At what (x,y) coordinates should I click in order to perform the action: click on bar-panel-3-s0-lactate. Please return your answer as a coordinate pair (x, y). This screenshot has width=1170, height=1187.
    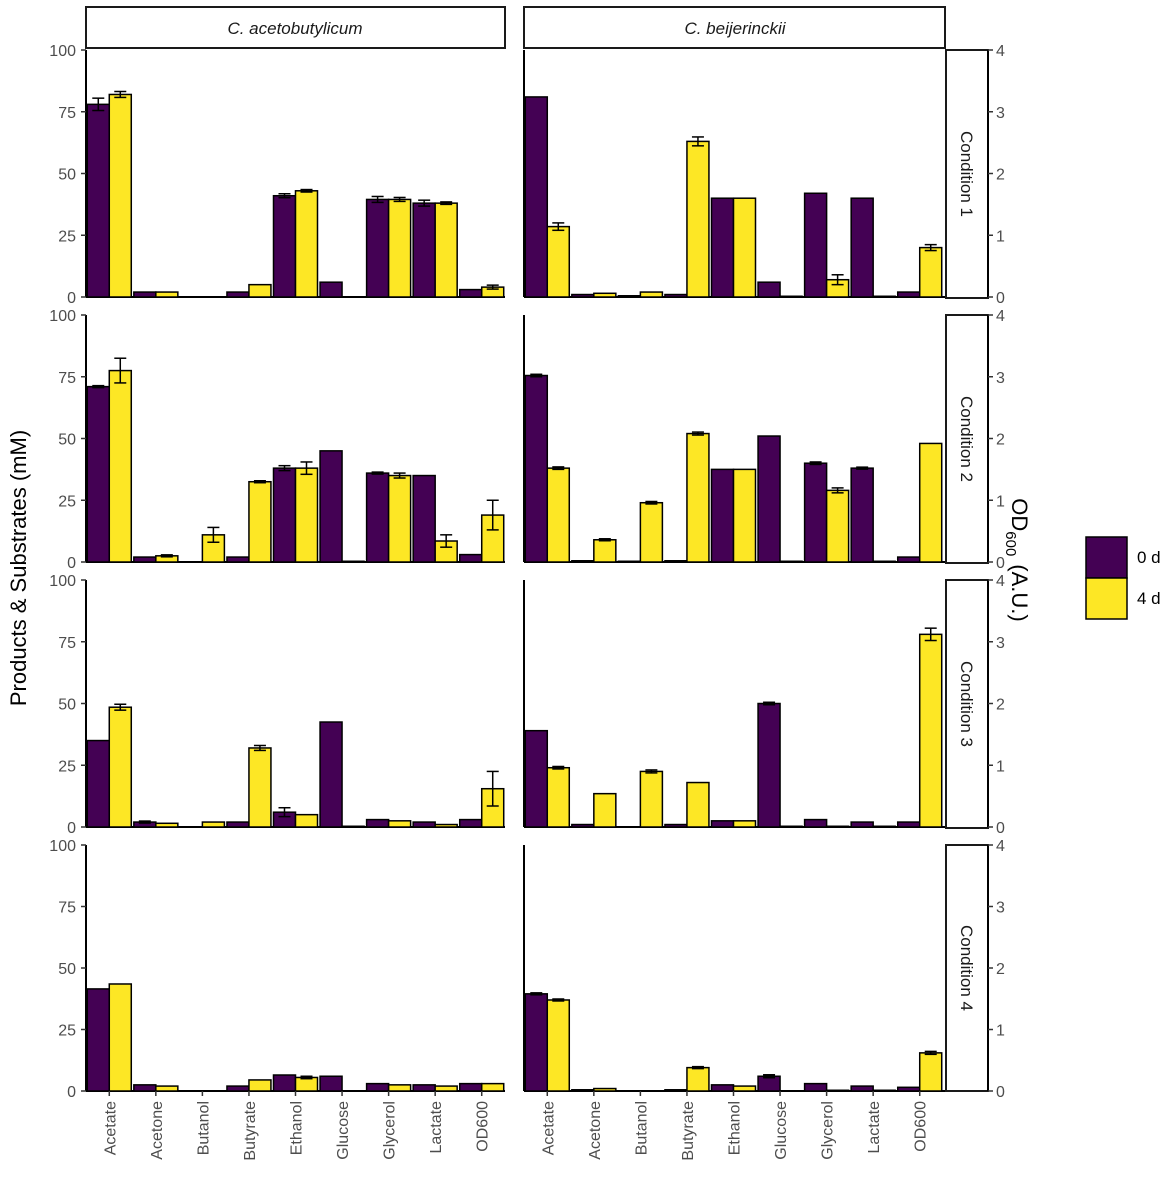
    Looking at the image, I should click on (862, 515).